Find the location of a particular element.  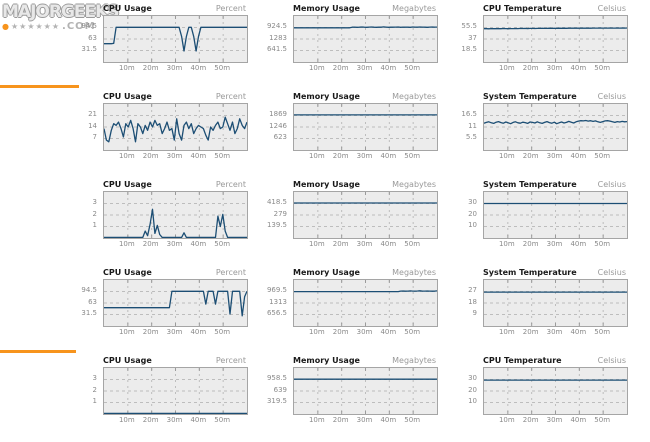

y-tick-label: 94.5 is located at coordinates (89, 26).